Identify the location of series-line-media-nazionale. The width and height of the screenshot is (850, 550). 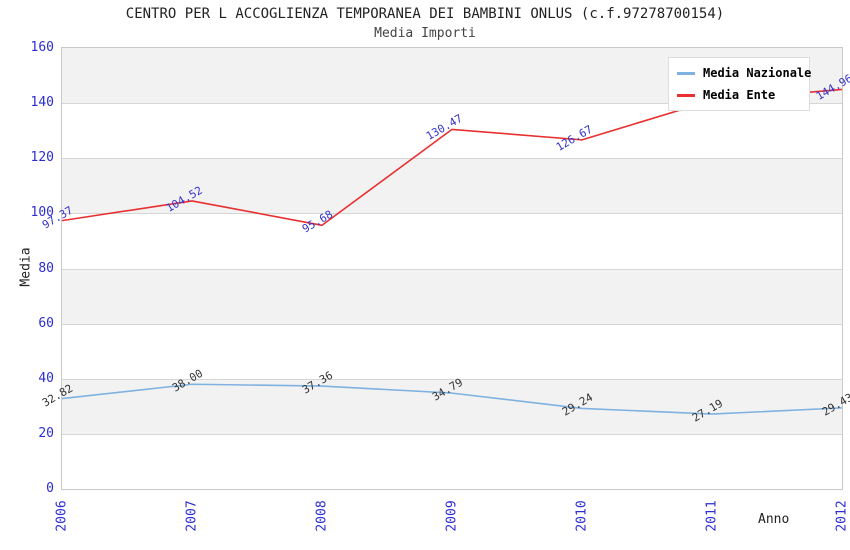
(452, 399).